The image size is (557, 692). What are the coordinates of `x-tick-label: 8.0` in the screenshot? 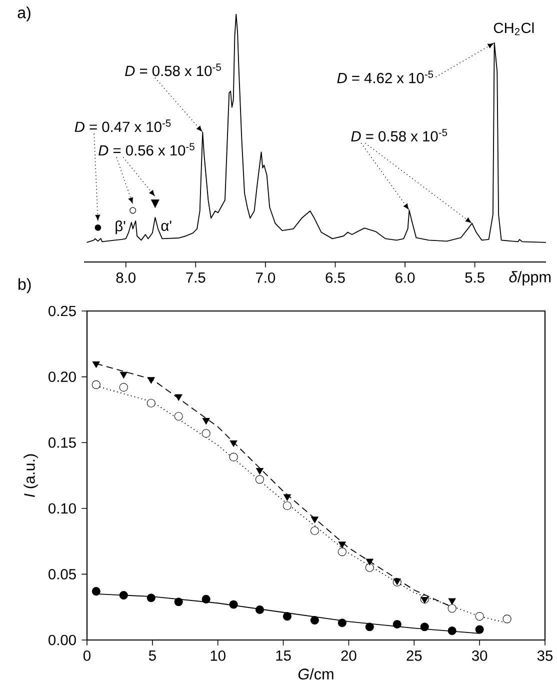 It's located at (126, 277).